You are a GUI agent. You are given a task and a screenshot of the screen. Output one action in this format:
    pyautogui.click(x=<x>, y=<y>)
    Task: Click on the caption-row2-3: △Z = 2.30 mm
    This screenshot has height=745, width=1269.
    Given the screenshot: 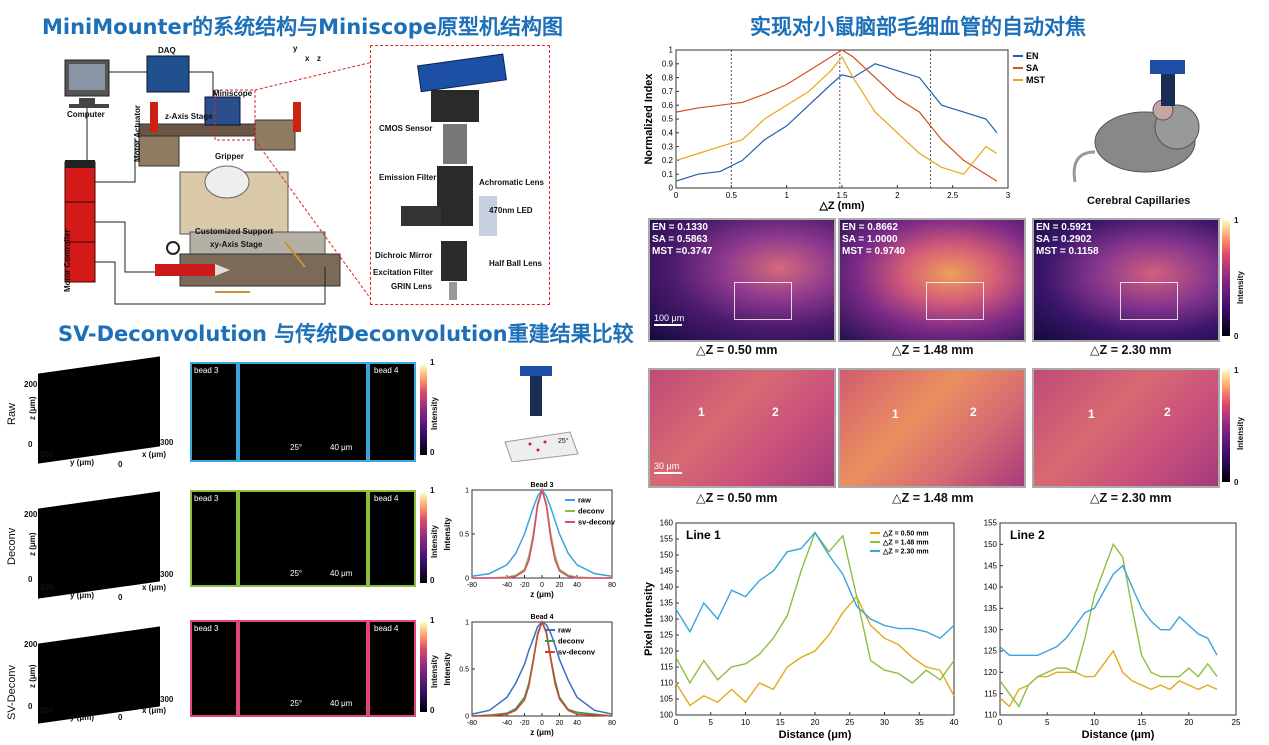 What is the action you would take?
    pyautogui.click(x=1131, y=498)
    